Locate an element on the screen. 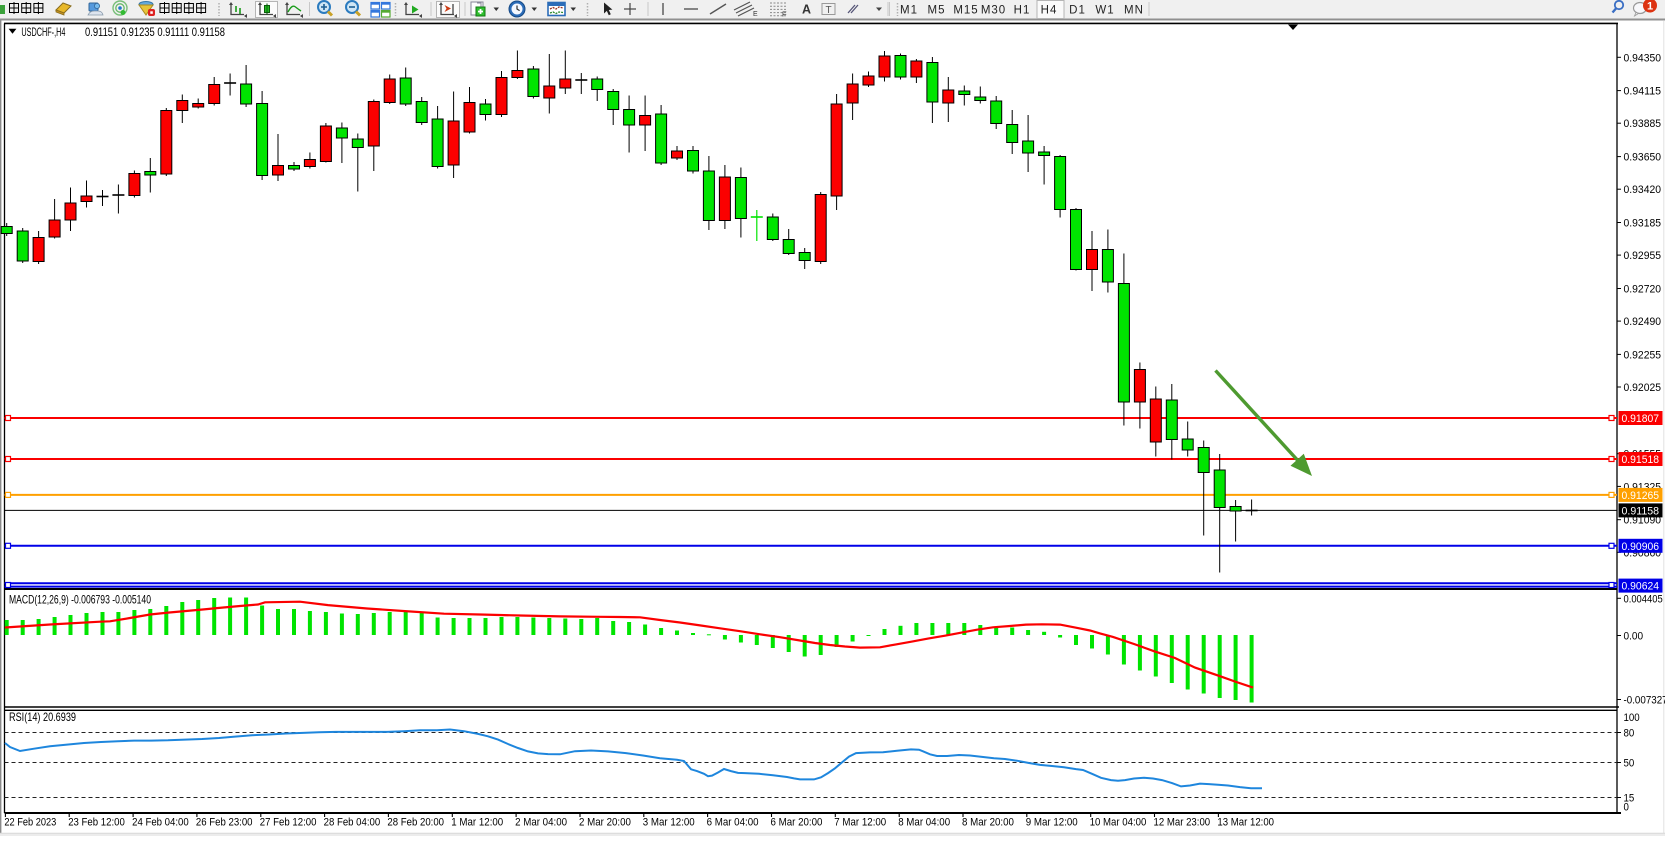 This screenshot has width=1665, height=841. svg-text: 0.004405 is located at coordinates (1643, 599).